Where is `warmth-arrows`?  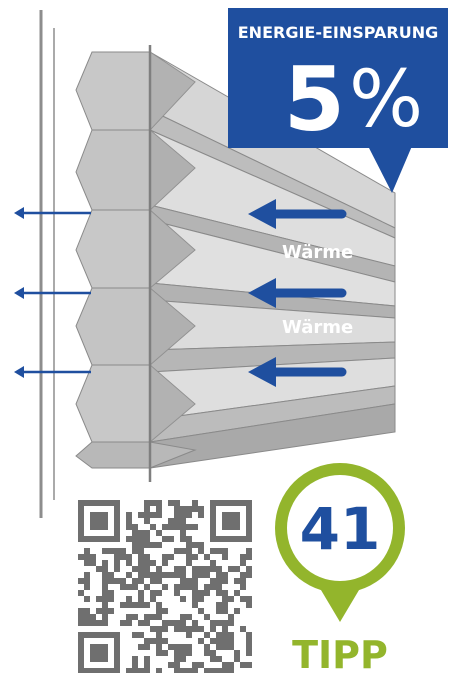 warmth-arrows is located at coordinates (297, 293).